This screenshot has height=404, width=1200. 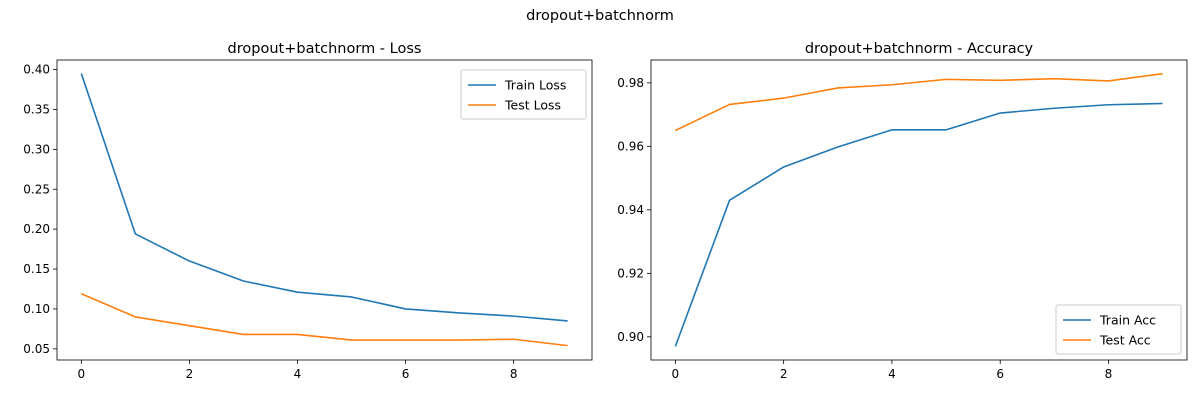 I want to click on y-tick-label: 0.96, so click(x=630, y=146).